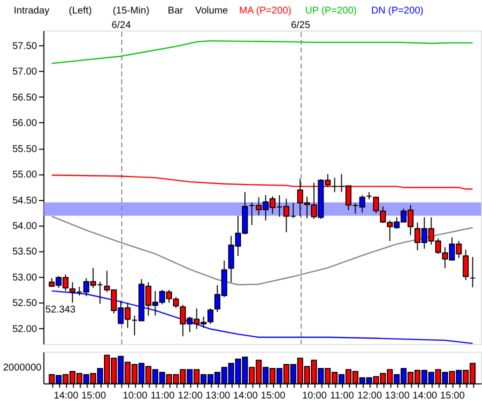 This screenshot has width=482, height=412. I want to click on y-tick-label: 55.00, so click(25, 175).